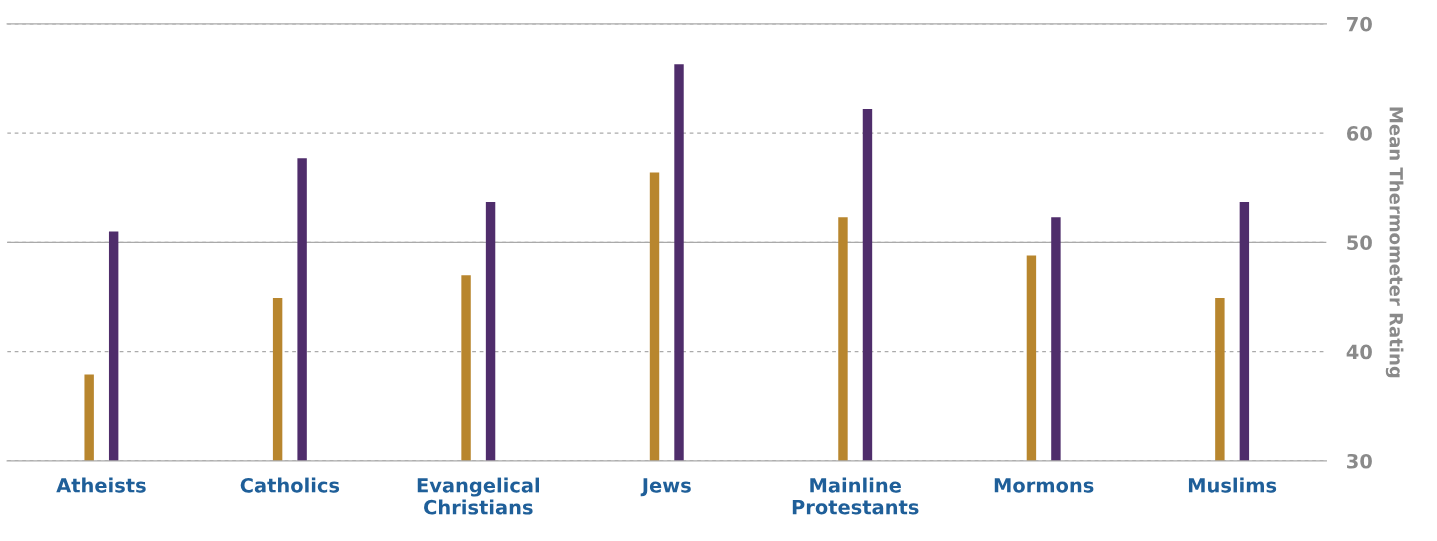  What do you see at coordinates (1232, 485) in the screenshot?
I see `x-tick-label: Muslims` at bounding box center [1232, 485].